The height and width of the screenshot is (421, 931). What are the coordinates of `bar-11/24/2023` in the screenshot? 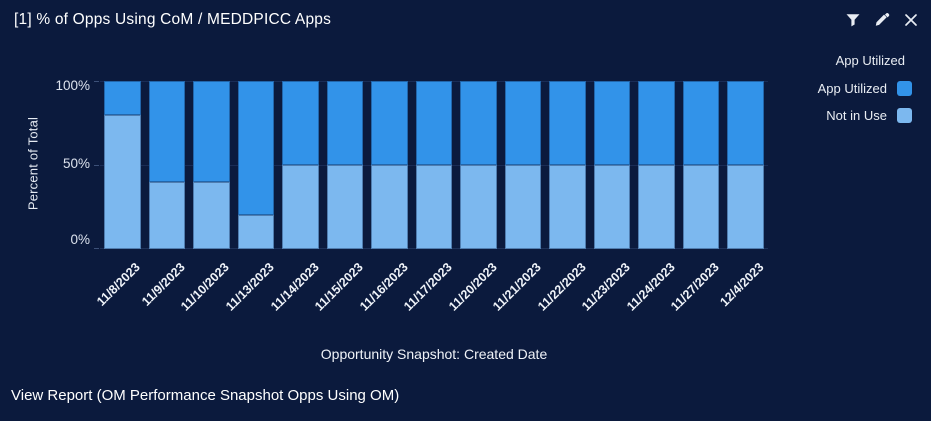 It's located at (656, 165).